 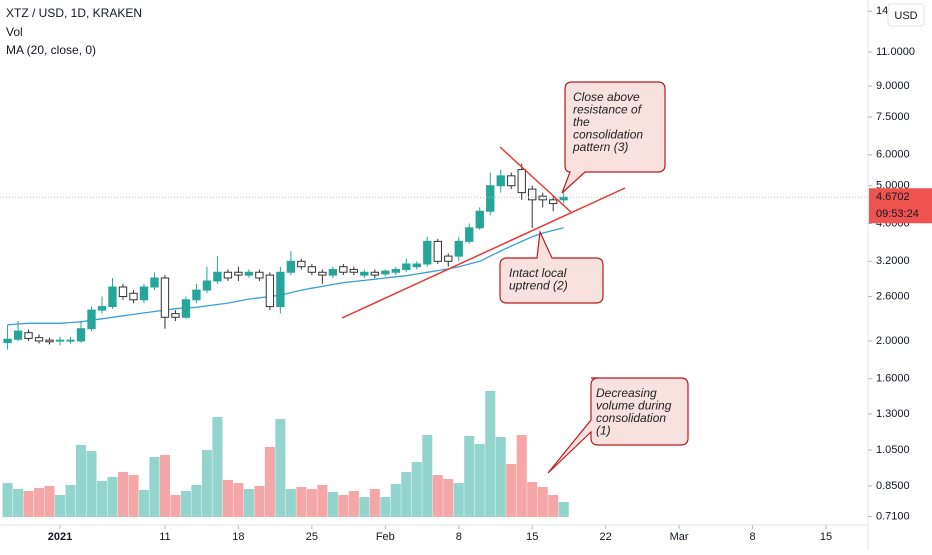 I want to click on annotation-text: Close above, so click(x=606, y=97).